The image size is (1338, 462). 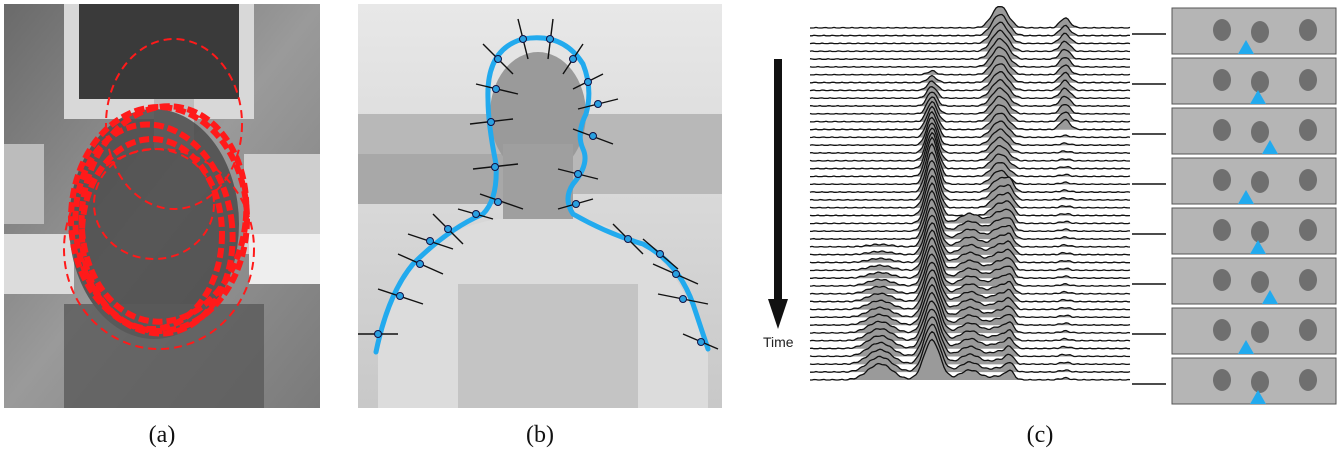 I want to click on caption-b: (b), so click(x=540, y=435).